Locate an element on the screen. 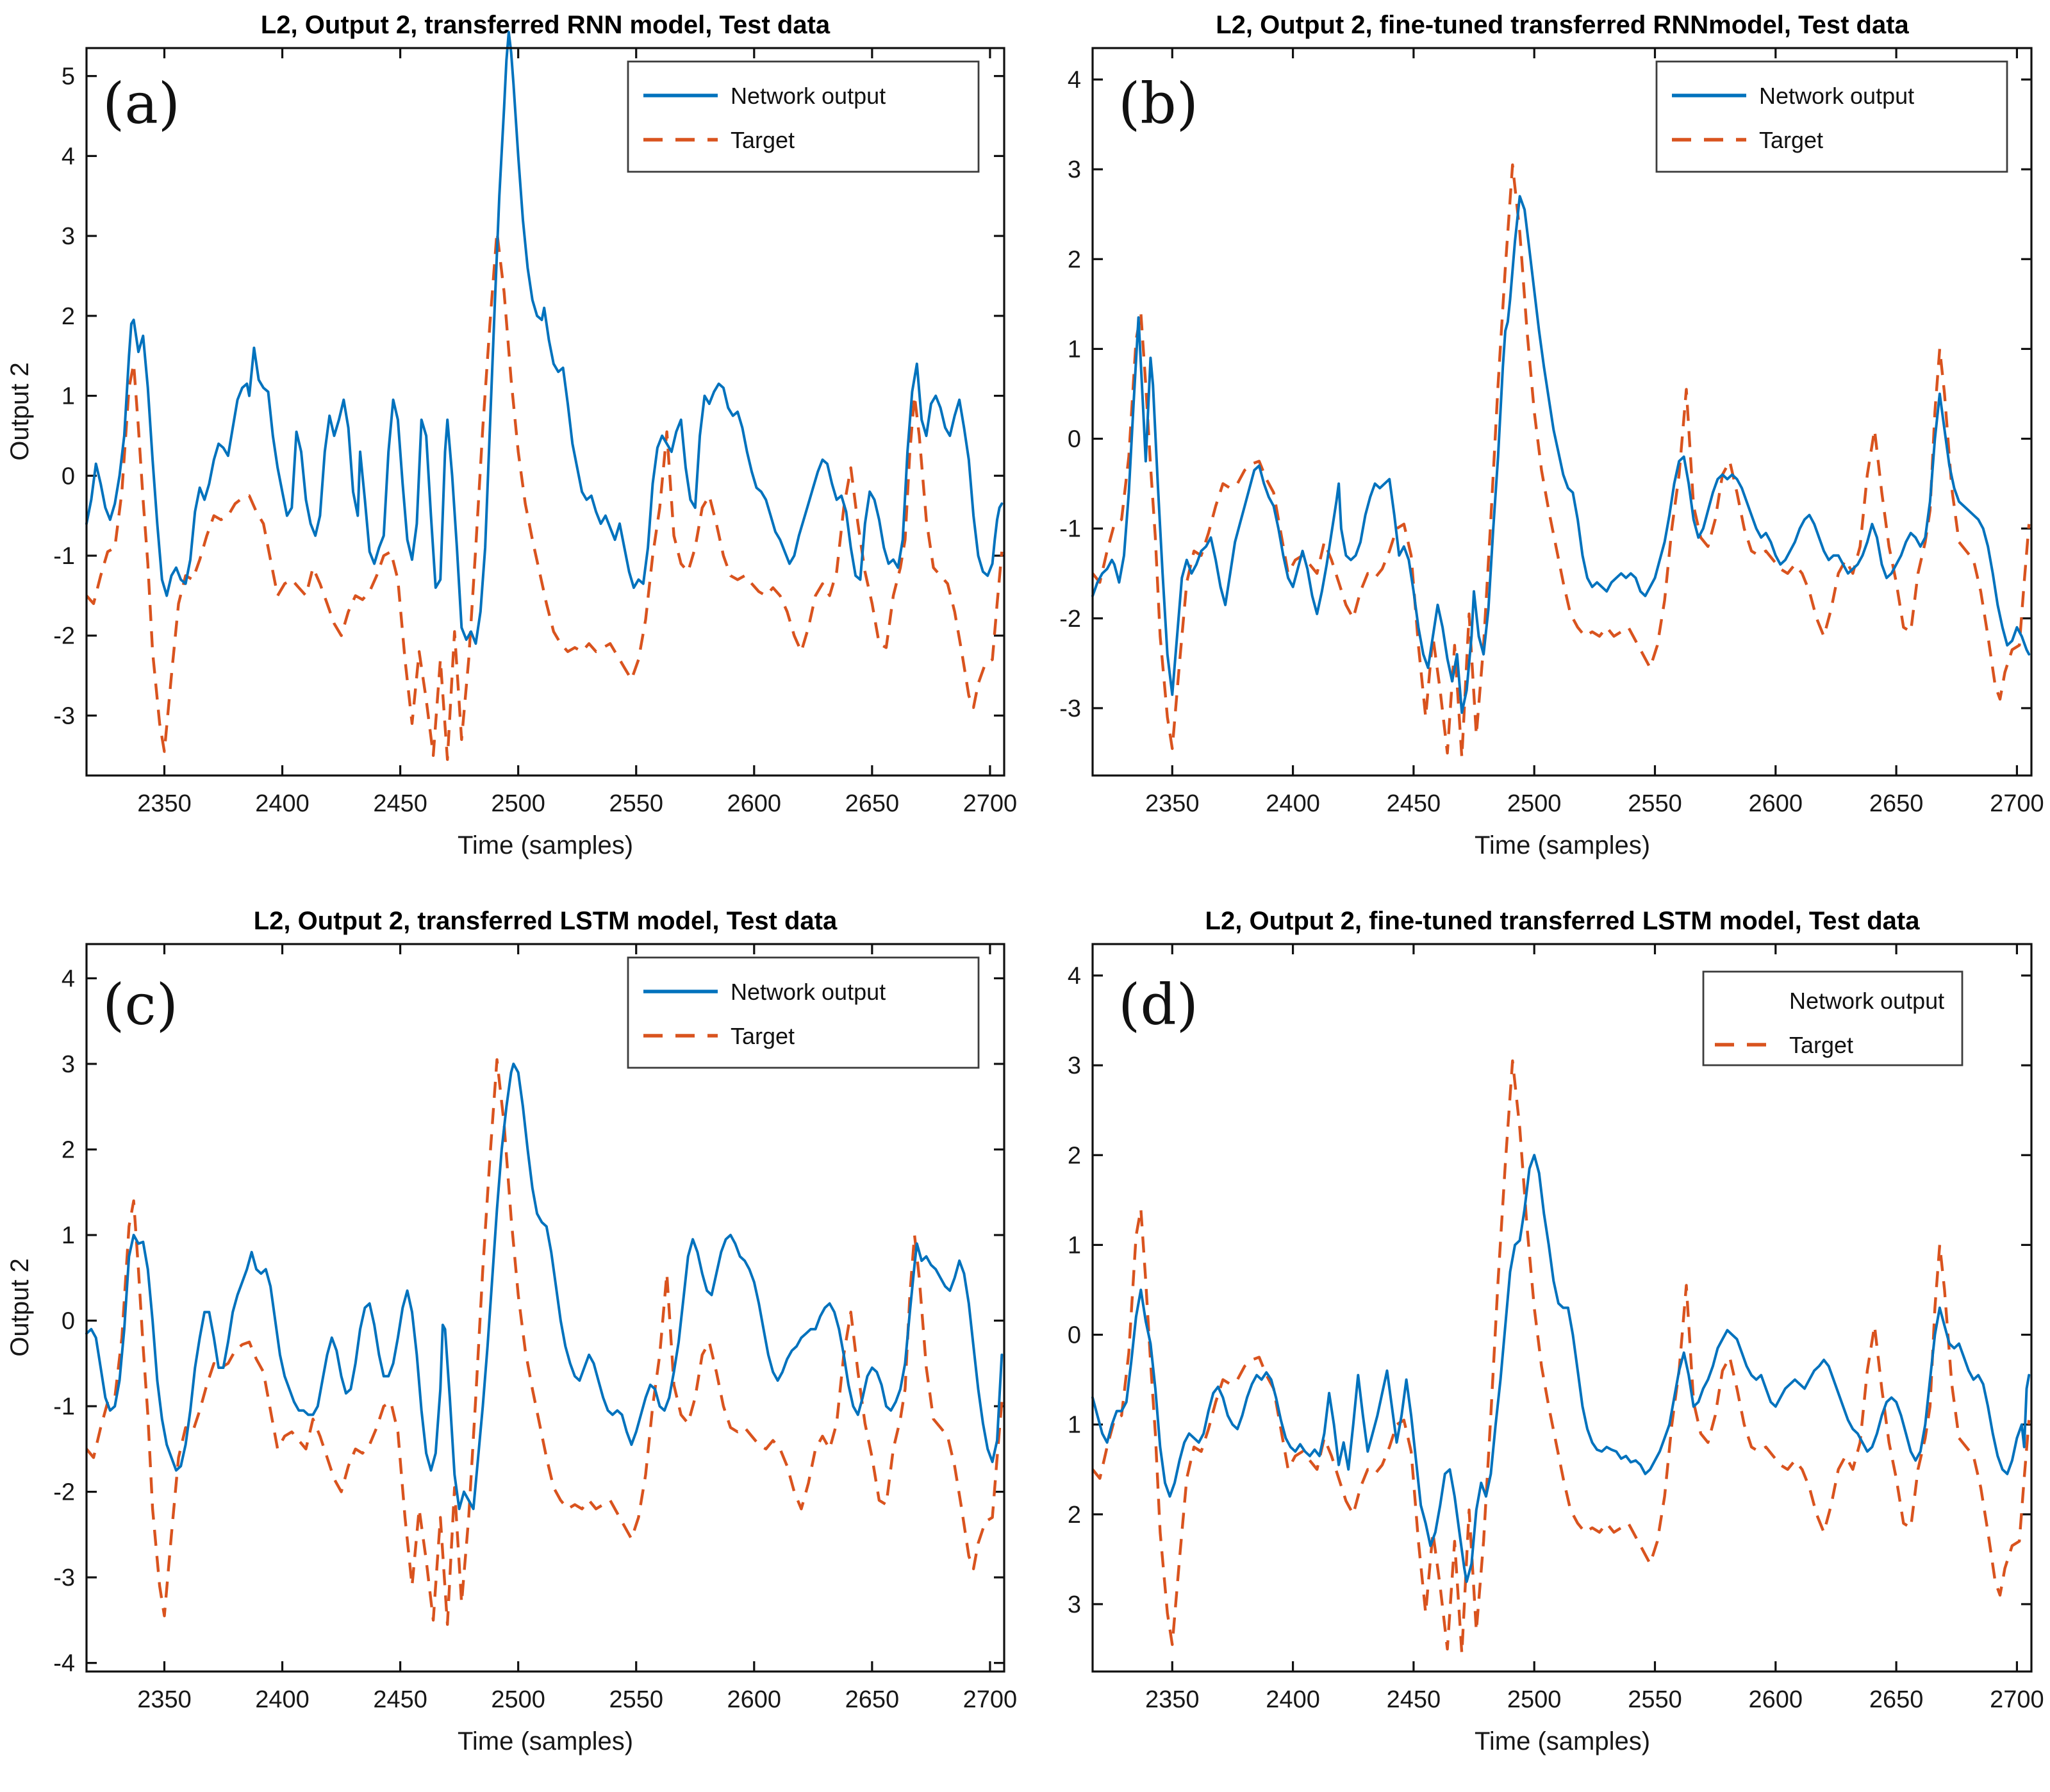 The height and width of the screenshot is (1792, 2050). panel-a-y-axis-label: Output 2 is located at coordinates (20, 411).